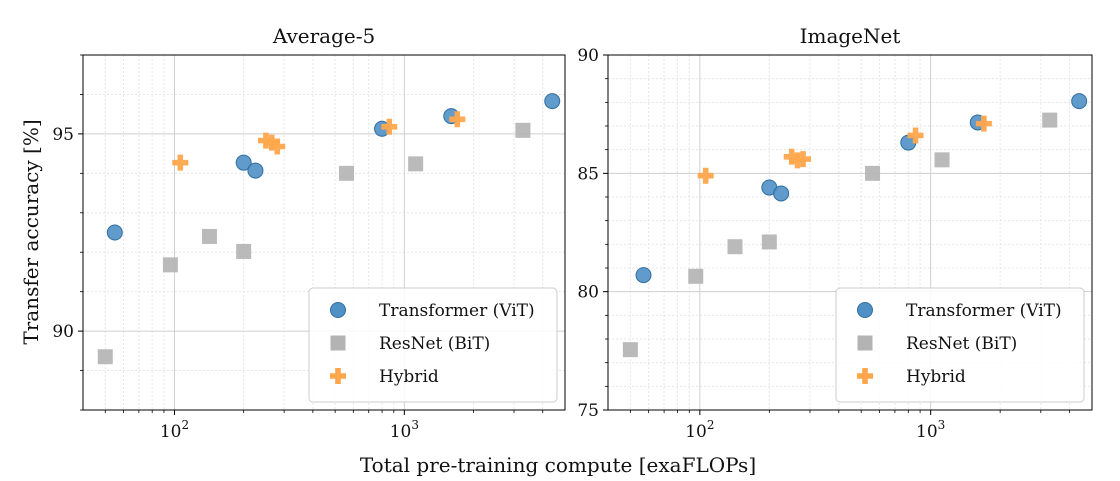  What do you see at coordinates (588, 293) in the screenshot?
I see `imagenet-y-tick-label: 80` at bounding box center [588, 293].